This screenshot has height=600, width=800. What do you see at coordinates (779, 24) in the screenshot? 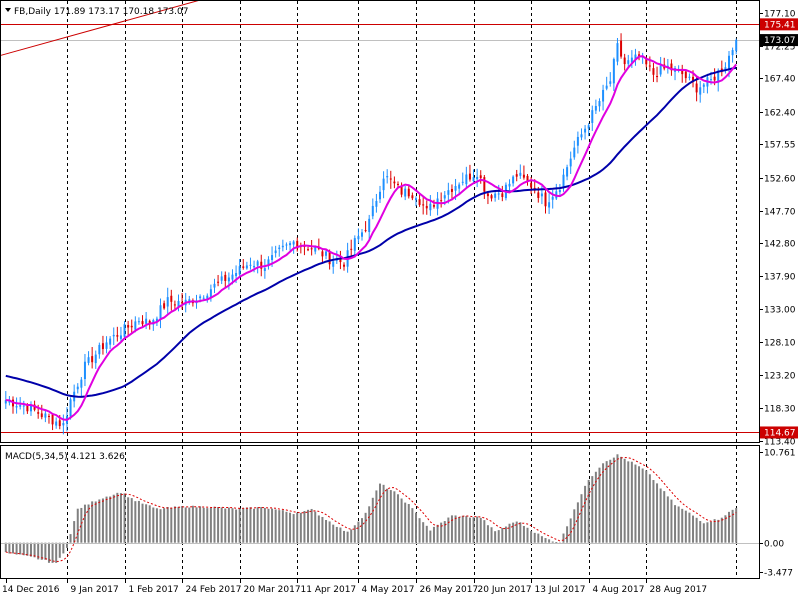
I see `price-level-tag` at bounding box center [779, 24].